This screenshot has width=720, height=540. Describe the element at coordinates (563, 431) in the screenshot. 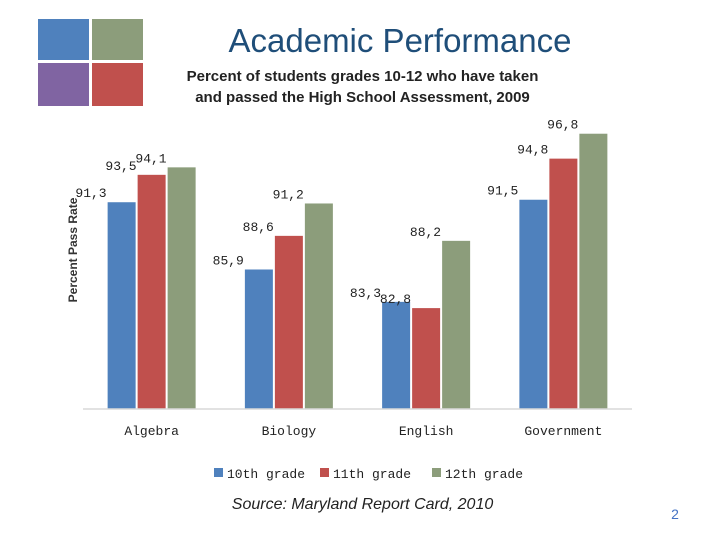

I see `x-tick-label: Government` at that location.